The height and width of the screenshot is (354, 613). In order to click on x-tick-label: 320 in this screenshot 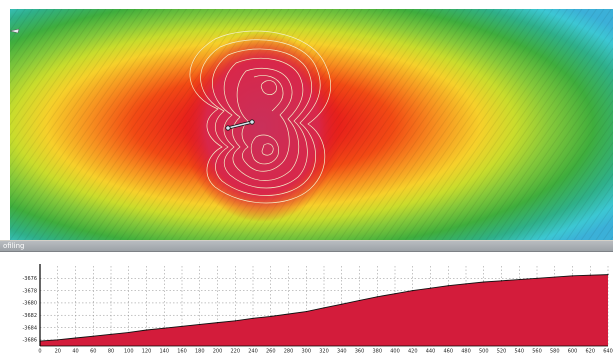, I will do `click(324, 351)`.